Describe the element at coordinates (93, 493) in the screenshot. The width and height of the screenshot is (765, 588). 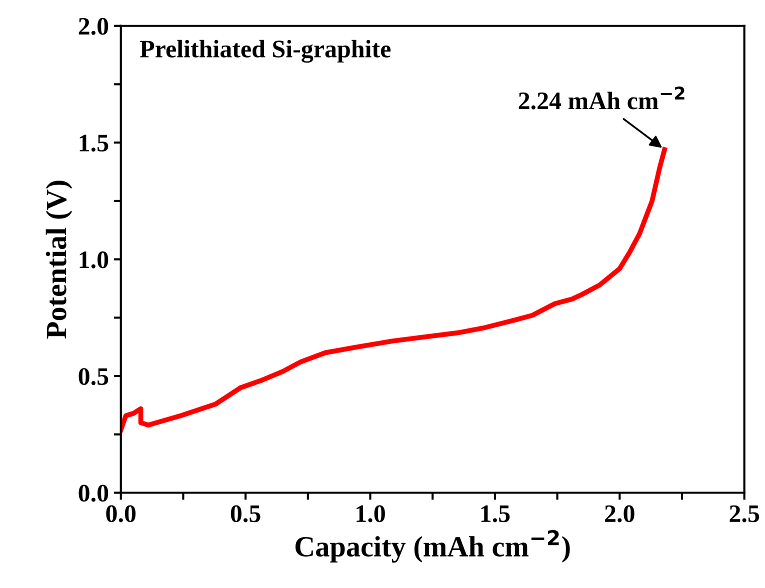
I see `y-tick-label: 0.0` at that location.